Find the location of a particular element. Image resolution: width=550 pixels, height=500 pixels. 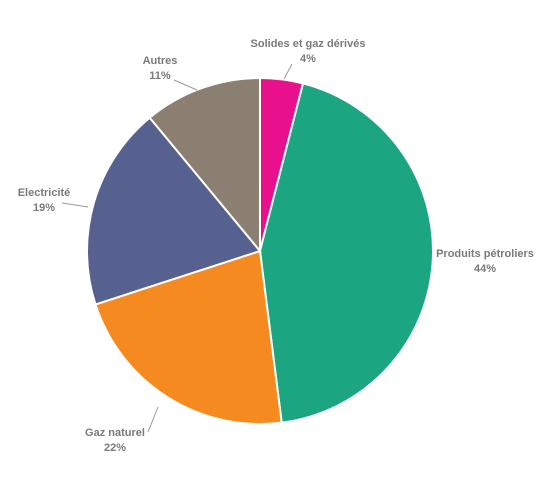

slice-label-gaz-naturel: Gaz naturel is located at coordinates (115, 433).